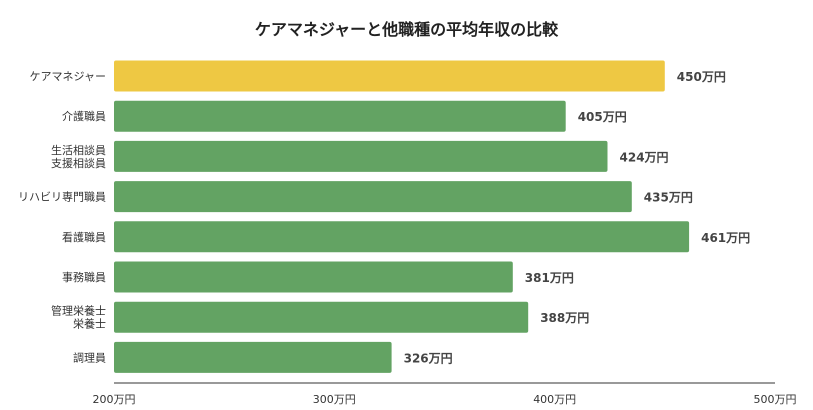 The width and height of the screenshot is (813, 410). I want to click on x-tick-label-0: 200万円, so click(114, 399).